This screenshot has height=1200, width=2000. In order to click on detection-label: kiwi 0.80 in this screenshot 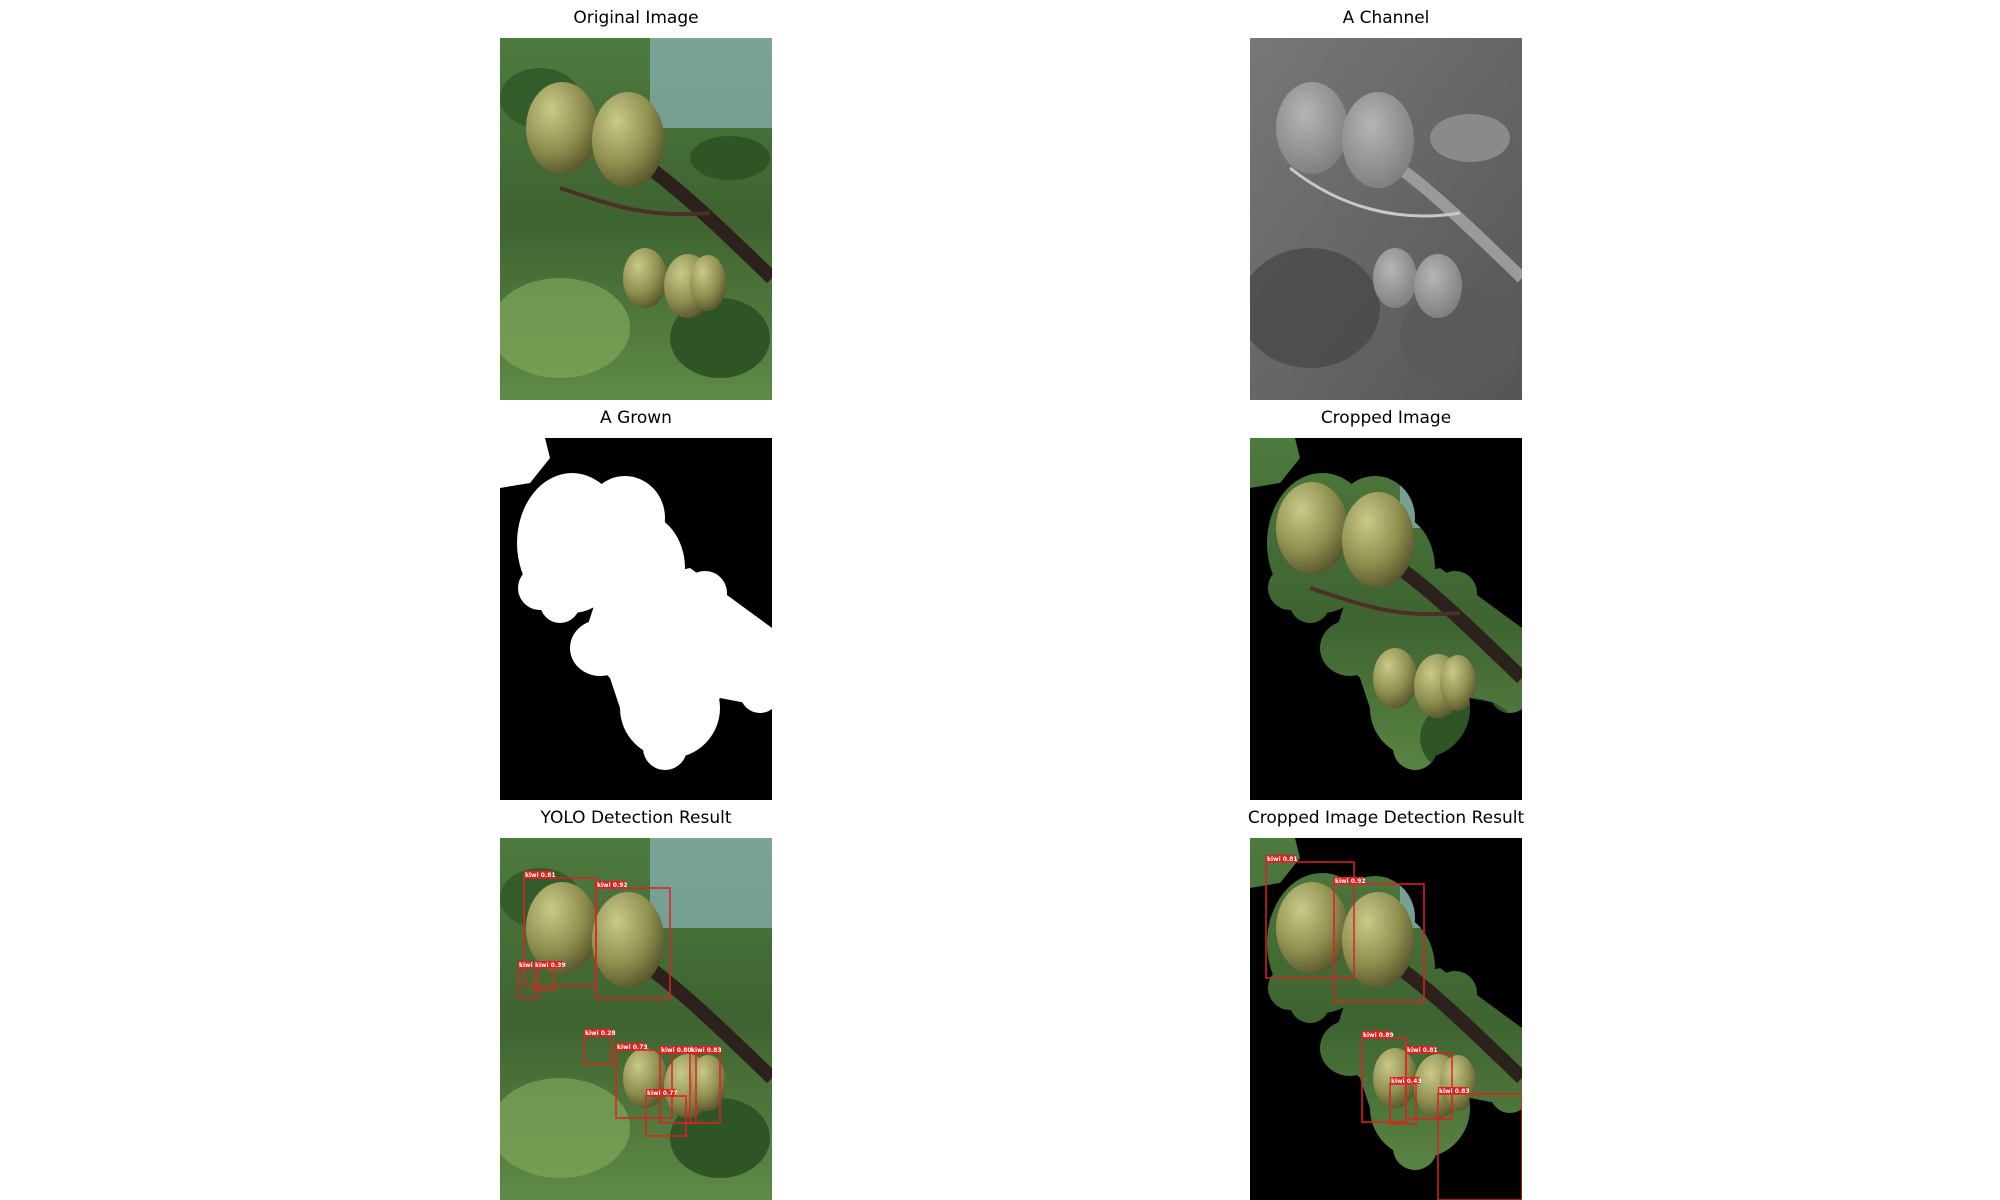, I will do `click(676, 1050)`.